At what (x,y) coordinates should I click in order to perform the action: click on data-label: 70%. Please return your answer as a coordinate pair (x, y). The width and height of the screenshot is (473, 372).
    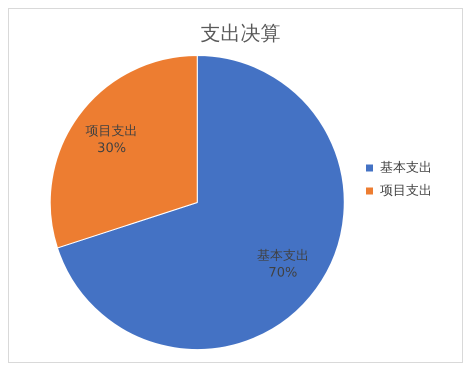
    Looking at the image, I should click on (283, 273).